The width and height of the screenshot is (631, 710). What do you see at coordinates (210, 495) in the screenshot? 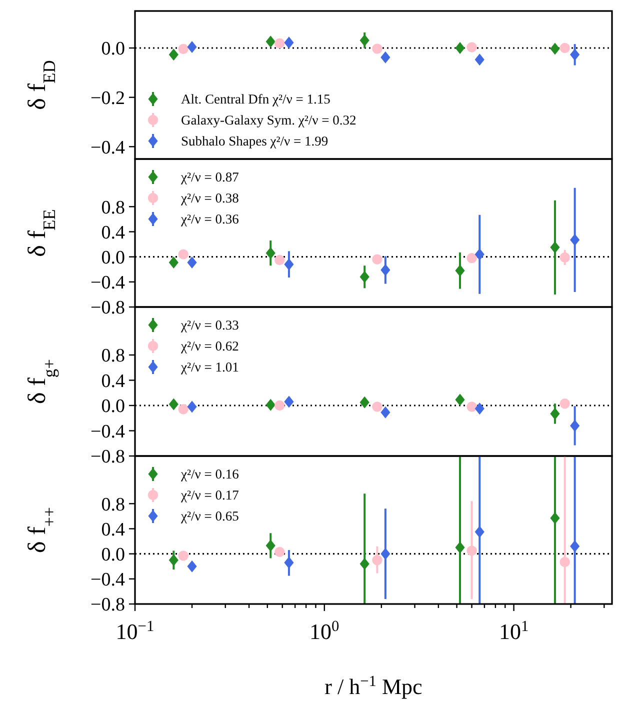
I see `legend-label: χ²/ν = 0.17` at bounding box center [210, 495].